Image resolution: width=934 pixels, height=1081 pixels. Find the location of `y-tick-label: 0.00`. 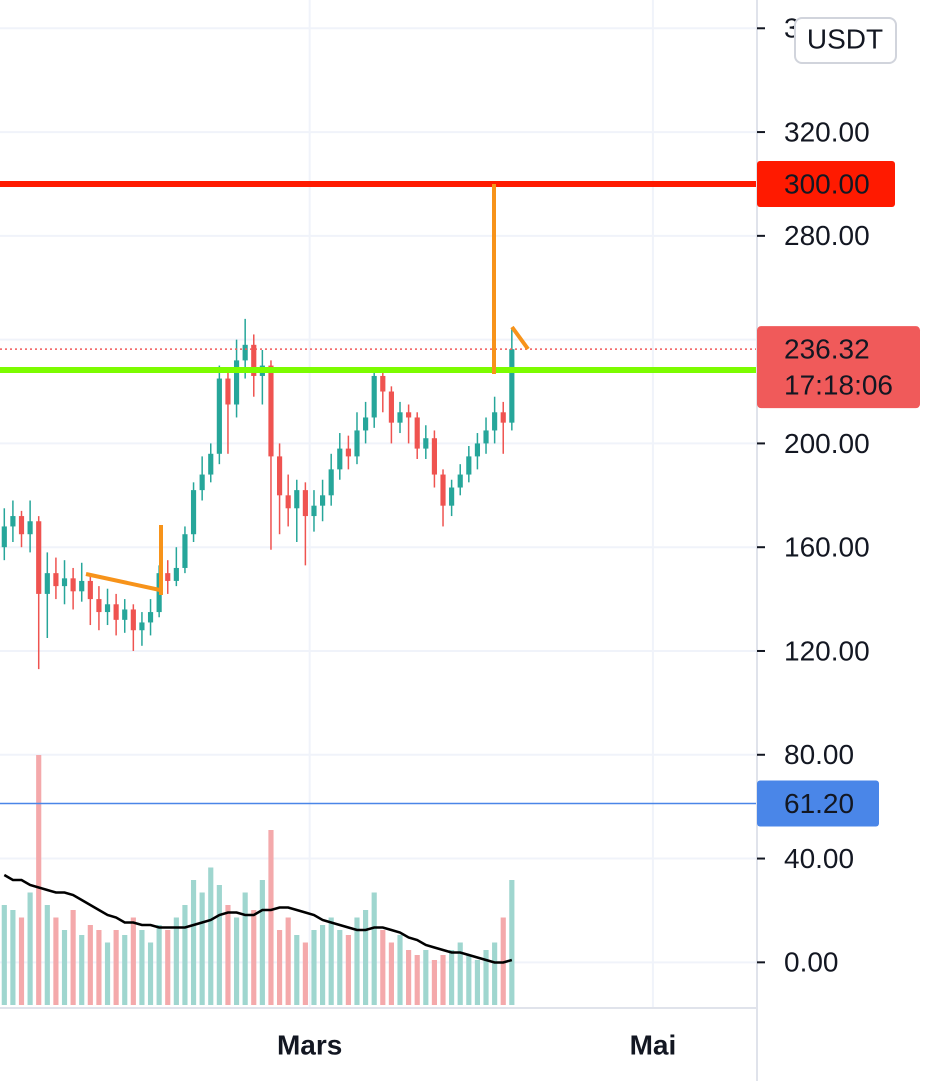

y-tick-label: 0.00 is located at coordinates (811, 962).